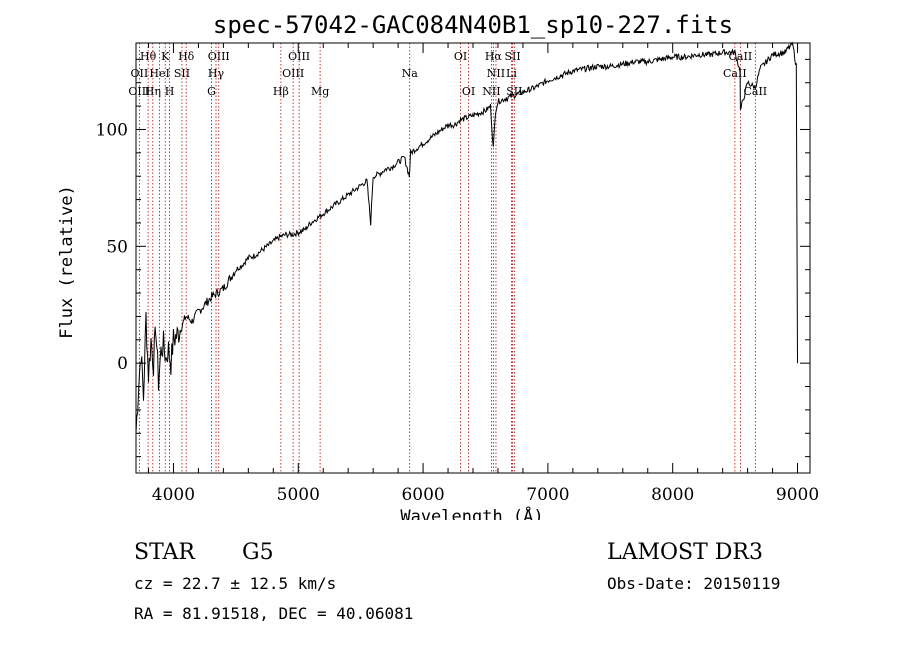 This screenshot has height=649, width=900. Describe the element at coordinates (170, 91) in the screenshot. I see `line-label: H` at that location.